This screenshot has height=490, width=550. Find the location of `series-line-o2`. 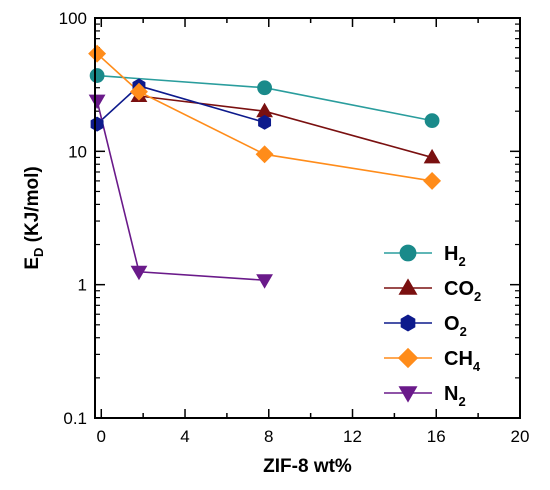

series-line-o2 is located at coordinates (180, 104).